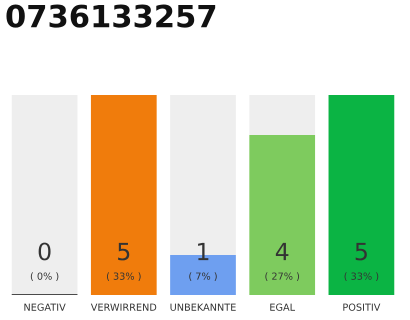 The width and height of the screenshot is (410, 320). What do you see at coordinates (361, 307) in the screenshot?
I see `x-tick-label: POSITIV` at bounding box center [361, 307].